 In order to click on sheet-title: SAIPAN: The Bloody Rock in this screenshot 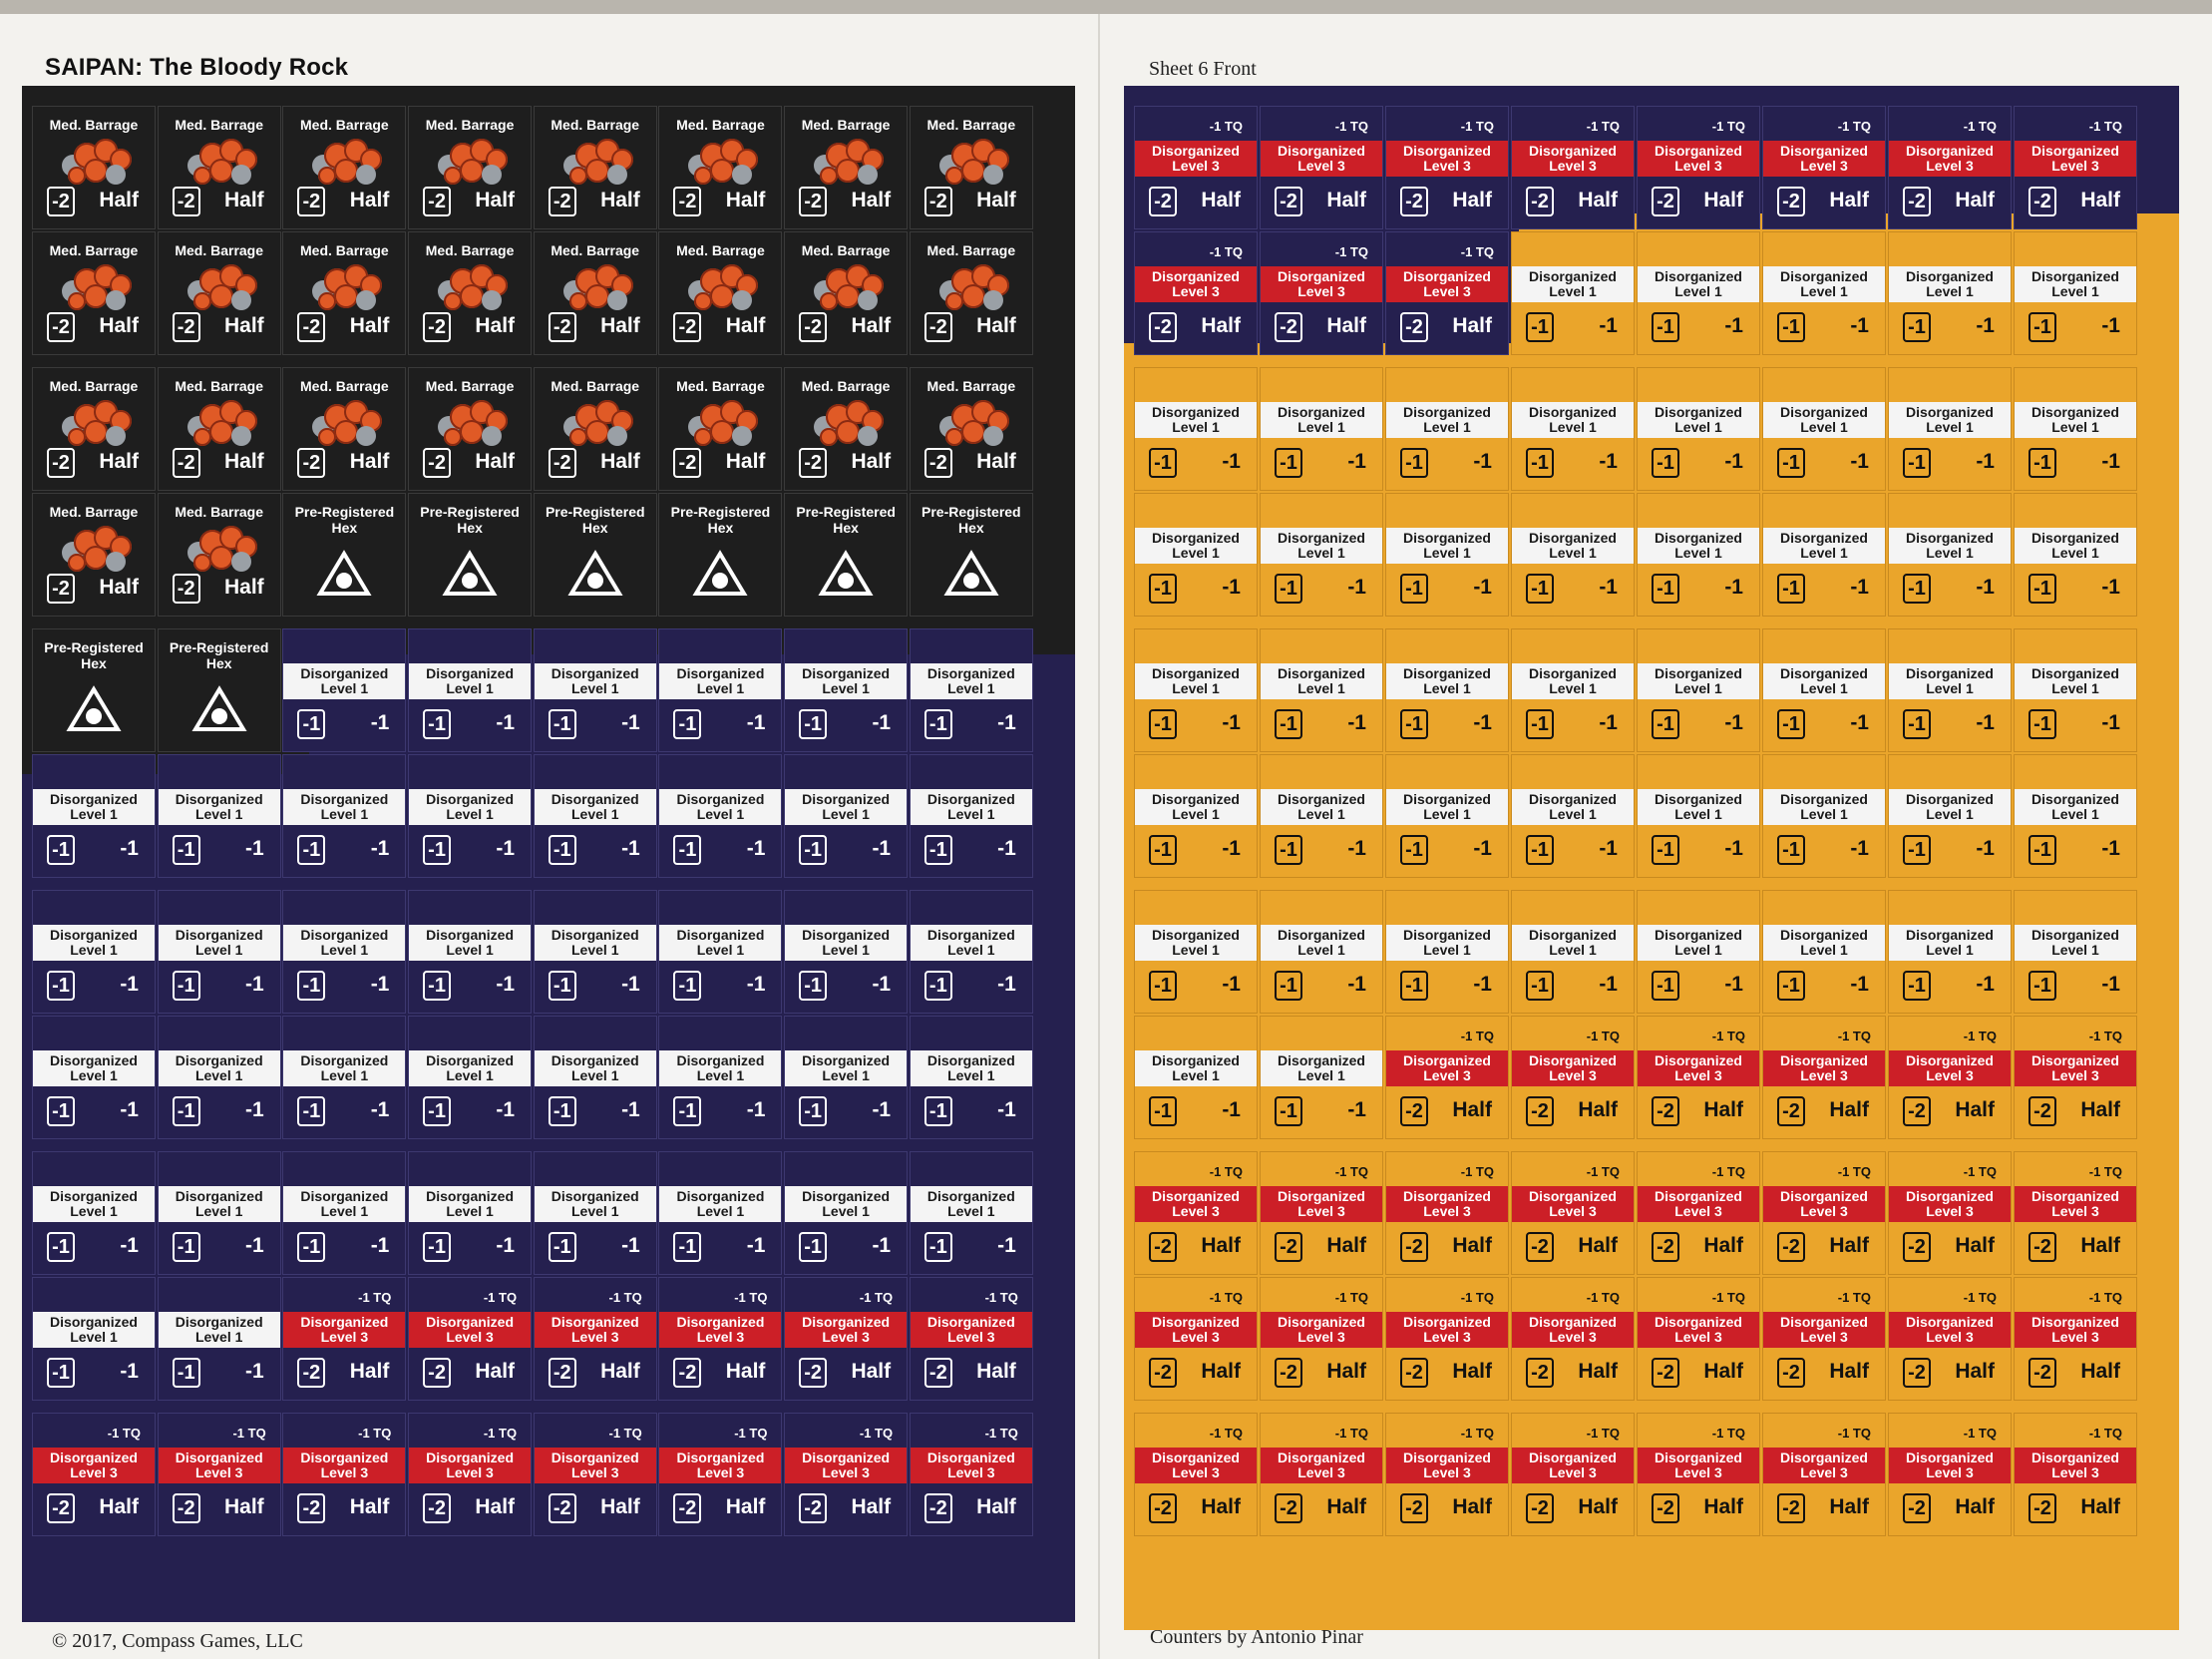, I will do `click(197, 67)`.